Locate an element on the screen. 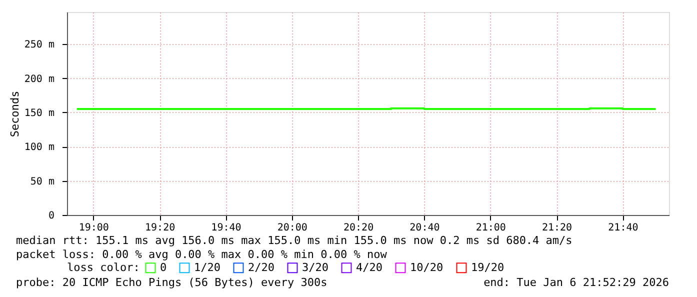 The width and height of the screenshot is (697, 297). y-tick-label: 200 m is located at coordinates (39, 79).